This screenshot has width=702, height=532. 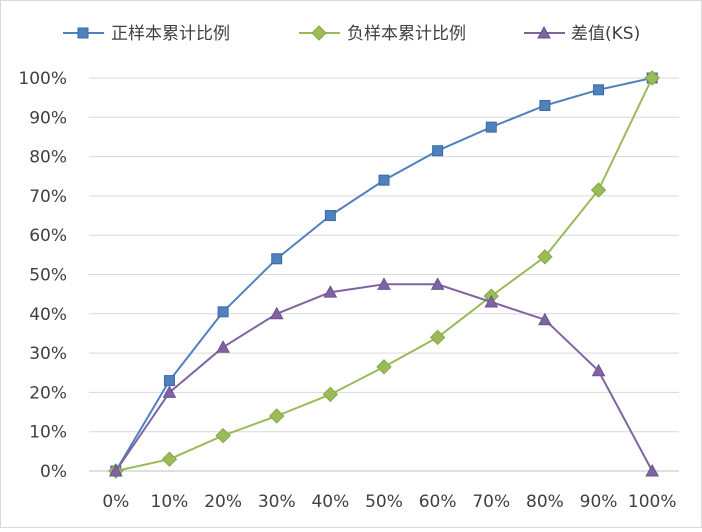 What do you see at coordinates (48, 433) in the screenshot?
I see `y-tick-label: 10%` at bounding box center [48, 433].